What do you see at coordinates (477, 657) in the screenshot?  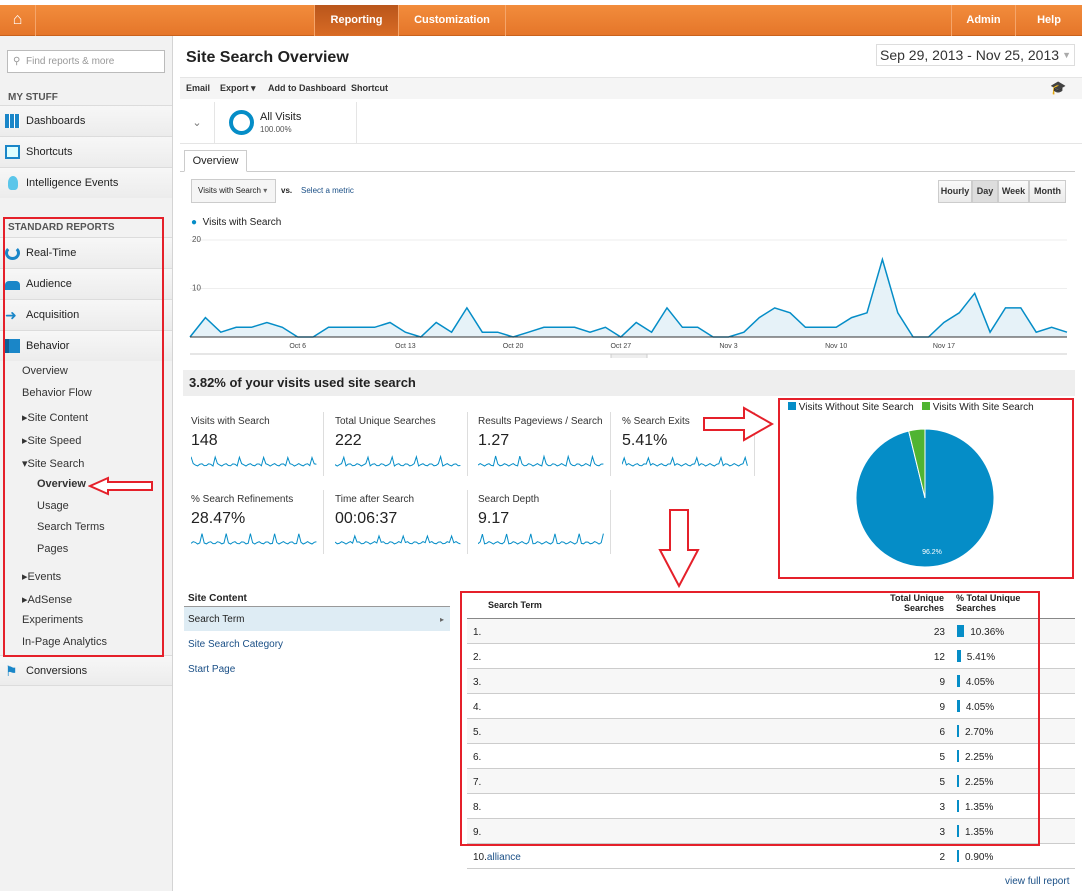 I see `row-index: 2.` at bounding box center [477, 657].